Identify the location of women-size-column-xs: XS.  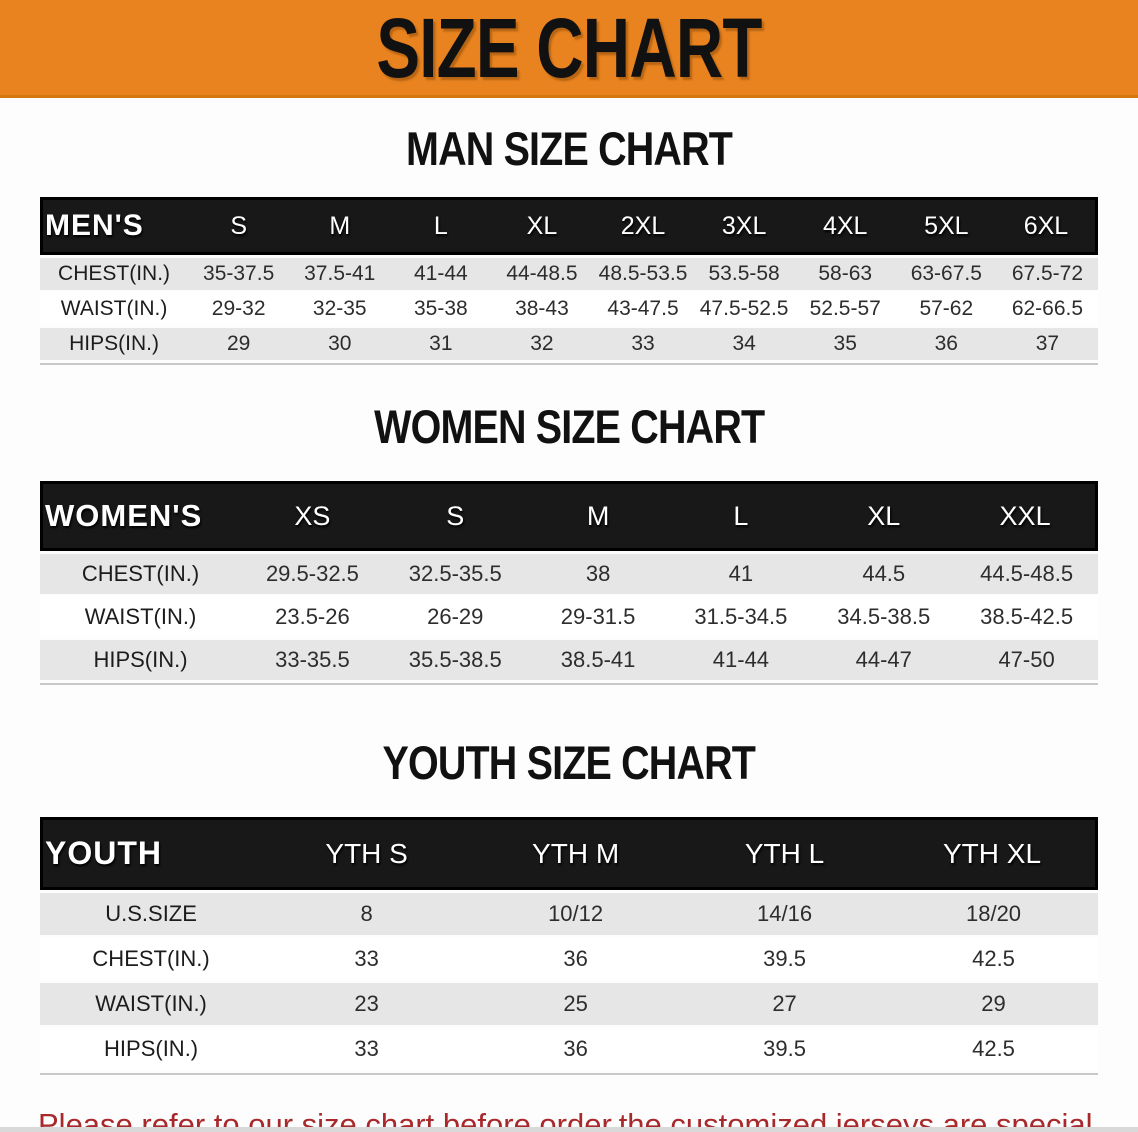
(312, 516).